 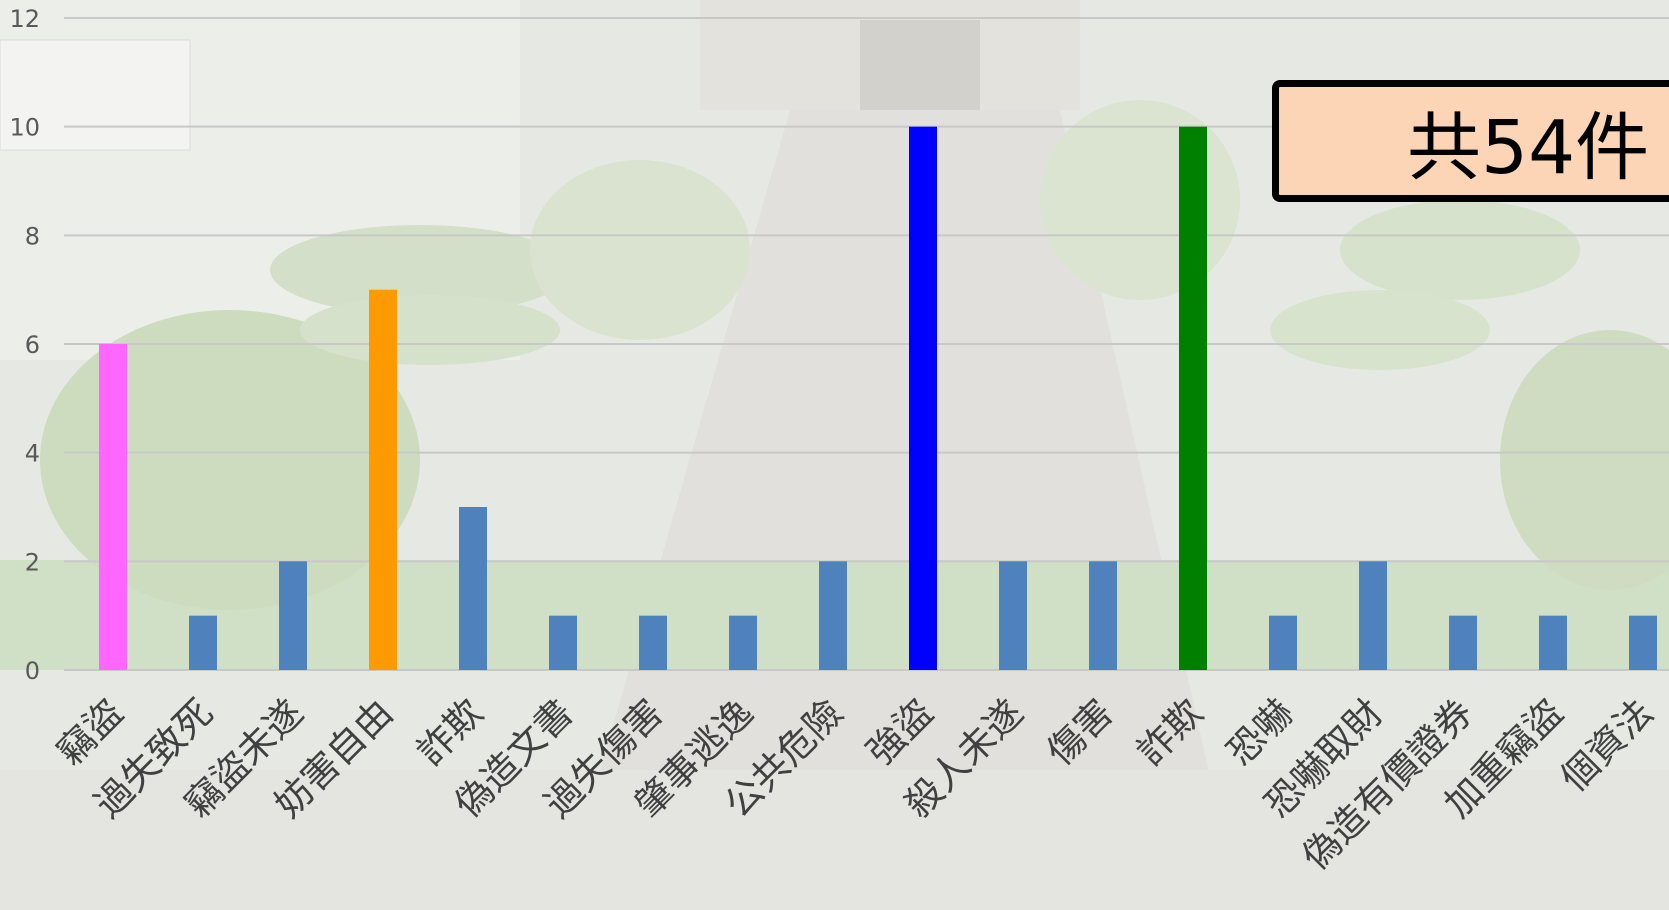 I want to click on x-tick-label: 強盜, so click(x=900, y=732).